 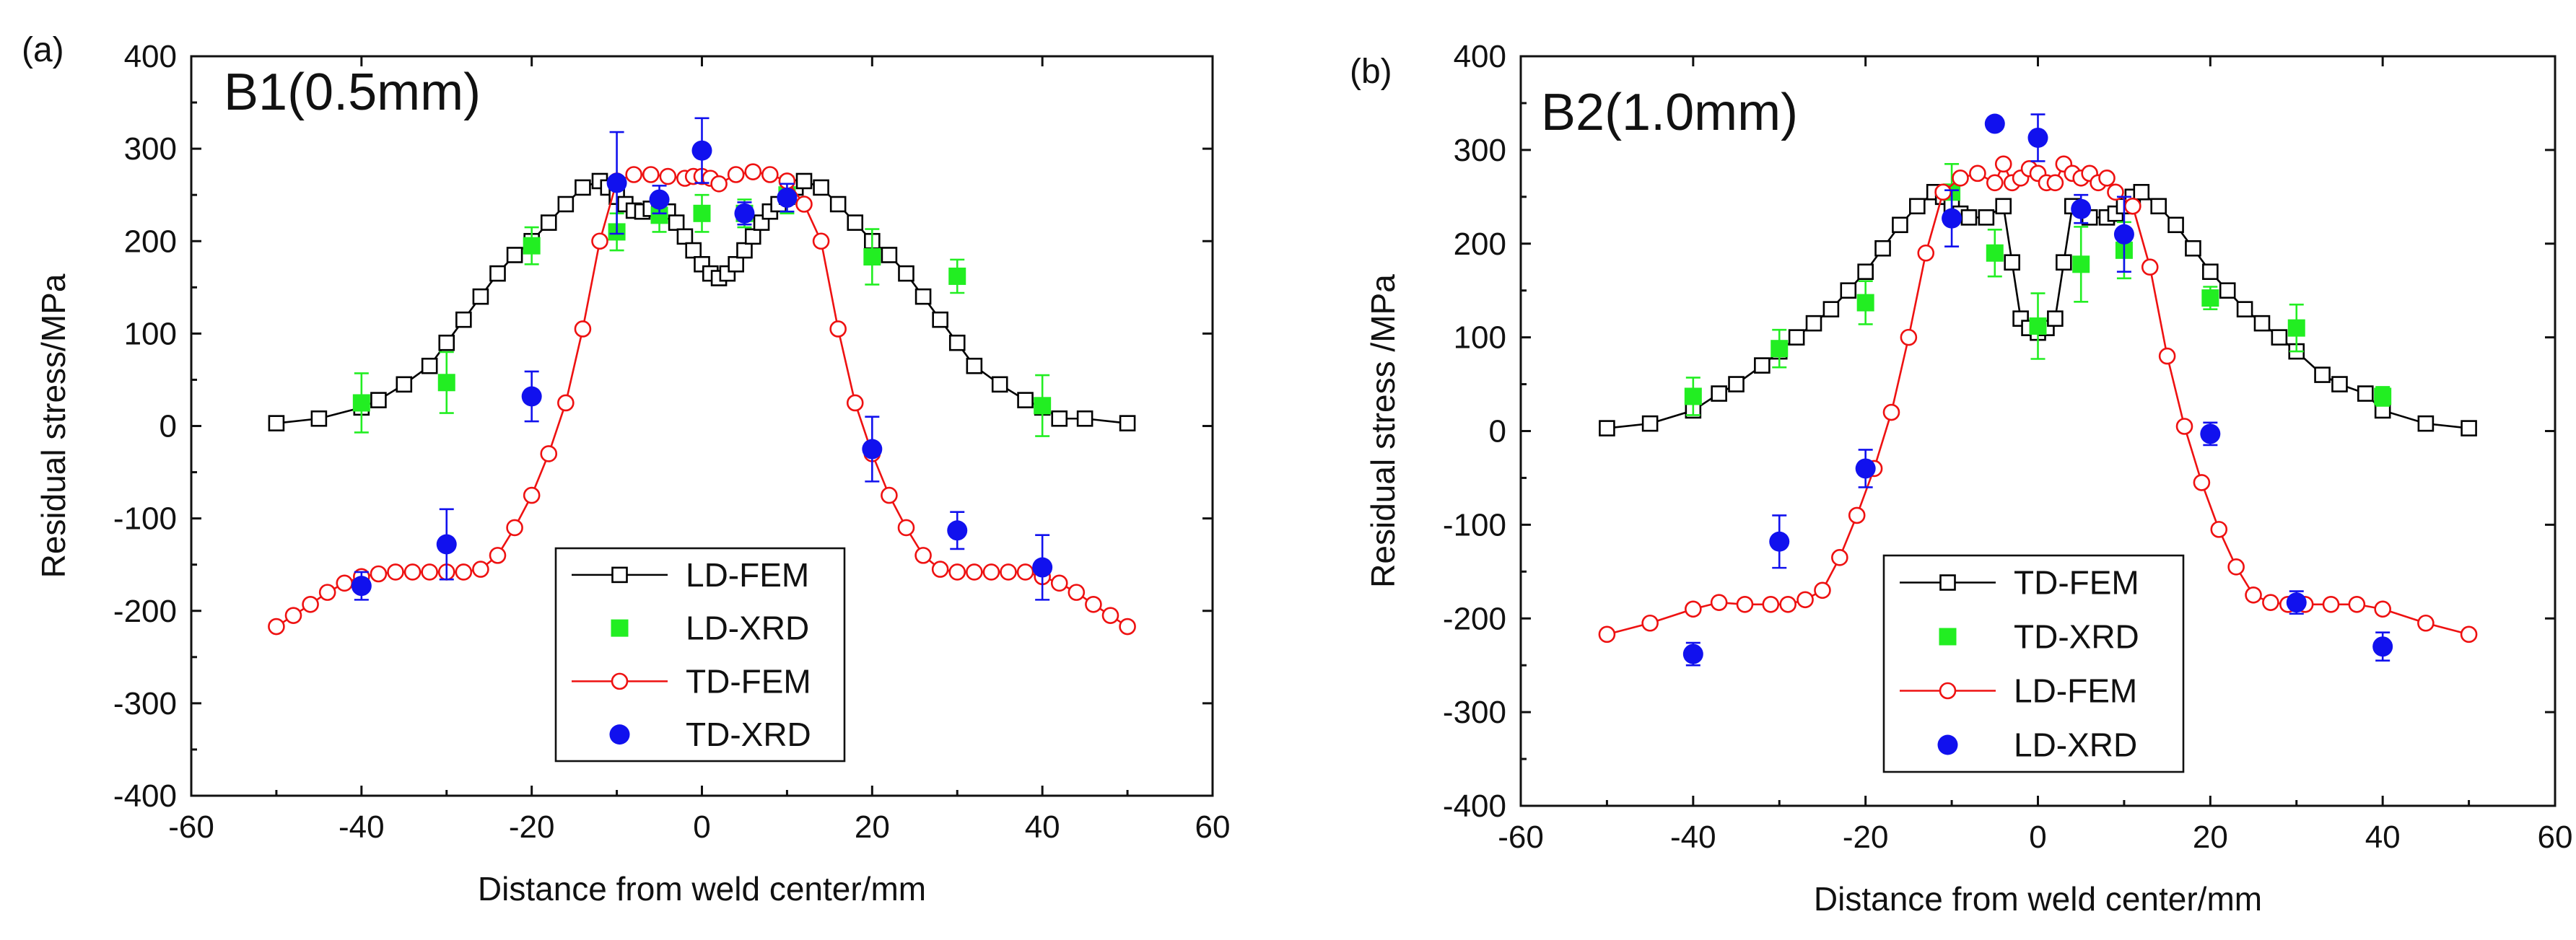 I want to click on legend-label: TD-FEM, so click(x=2076, y=583).